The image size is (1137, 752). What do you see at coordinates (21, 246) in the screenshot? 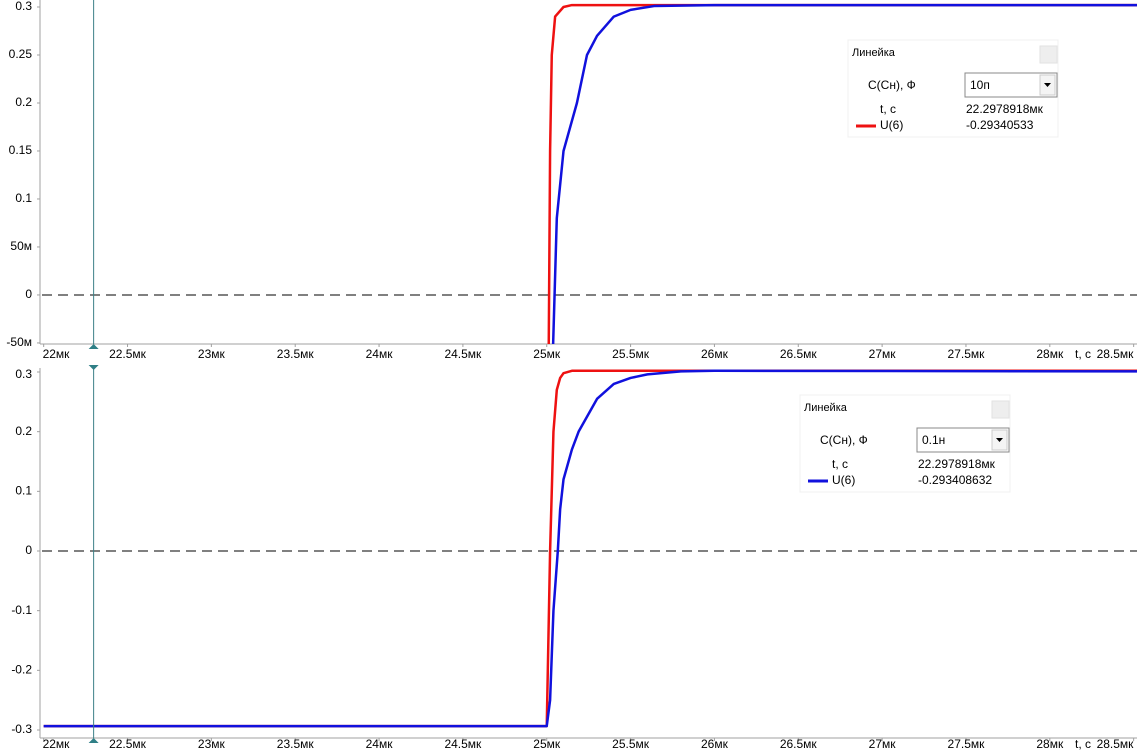
I see `y-tick-label: 50м` at bounding box center [21, 246].